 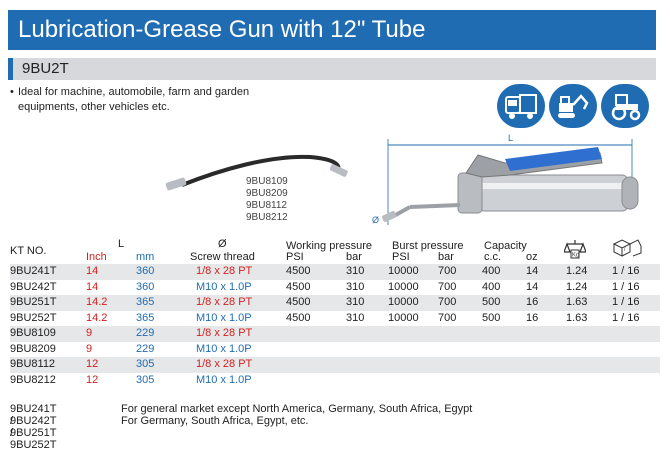 What do you see at coordinates (176, 184) in the screenshot?
I see `hose-coupler` at bounding box center [176, 184].